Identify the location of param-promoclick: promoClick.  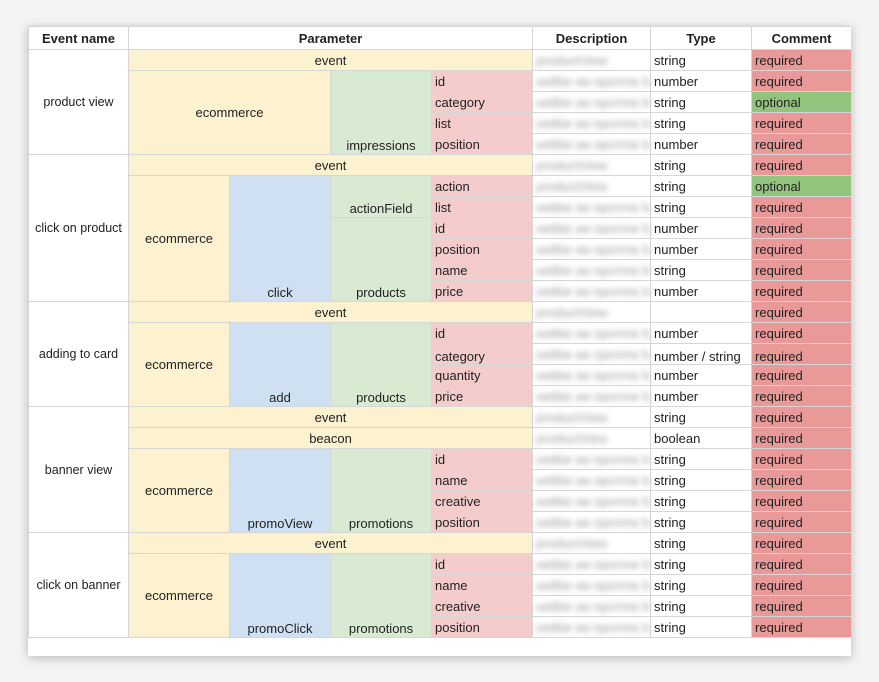
(280, 595).